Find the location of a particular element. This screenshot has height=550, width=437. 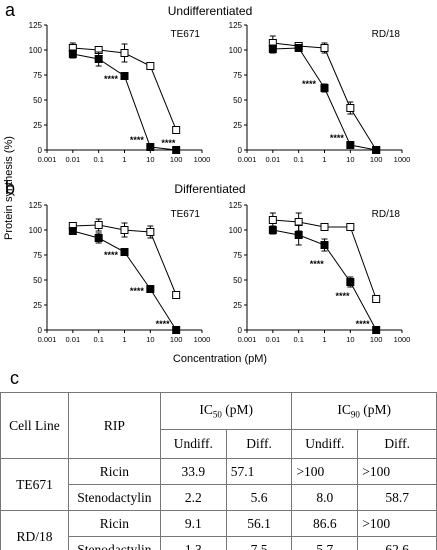

table-cell: 7.5 is located at coordinates (259, 543).